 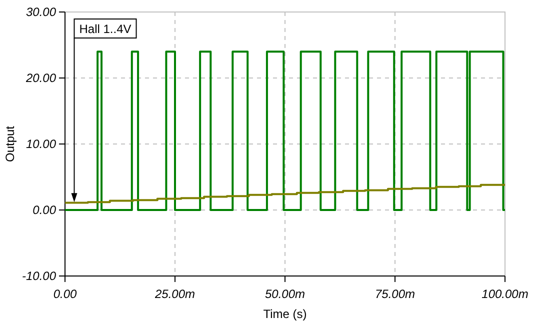 I want to click on x-tick-label: 25.00m, so click(x=175, y=294).